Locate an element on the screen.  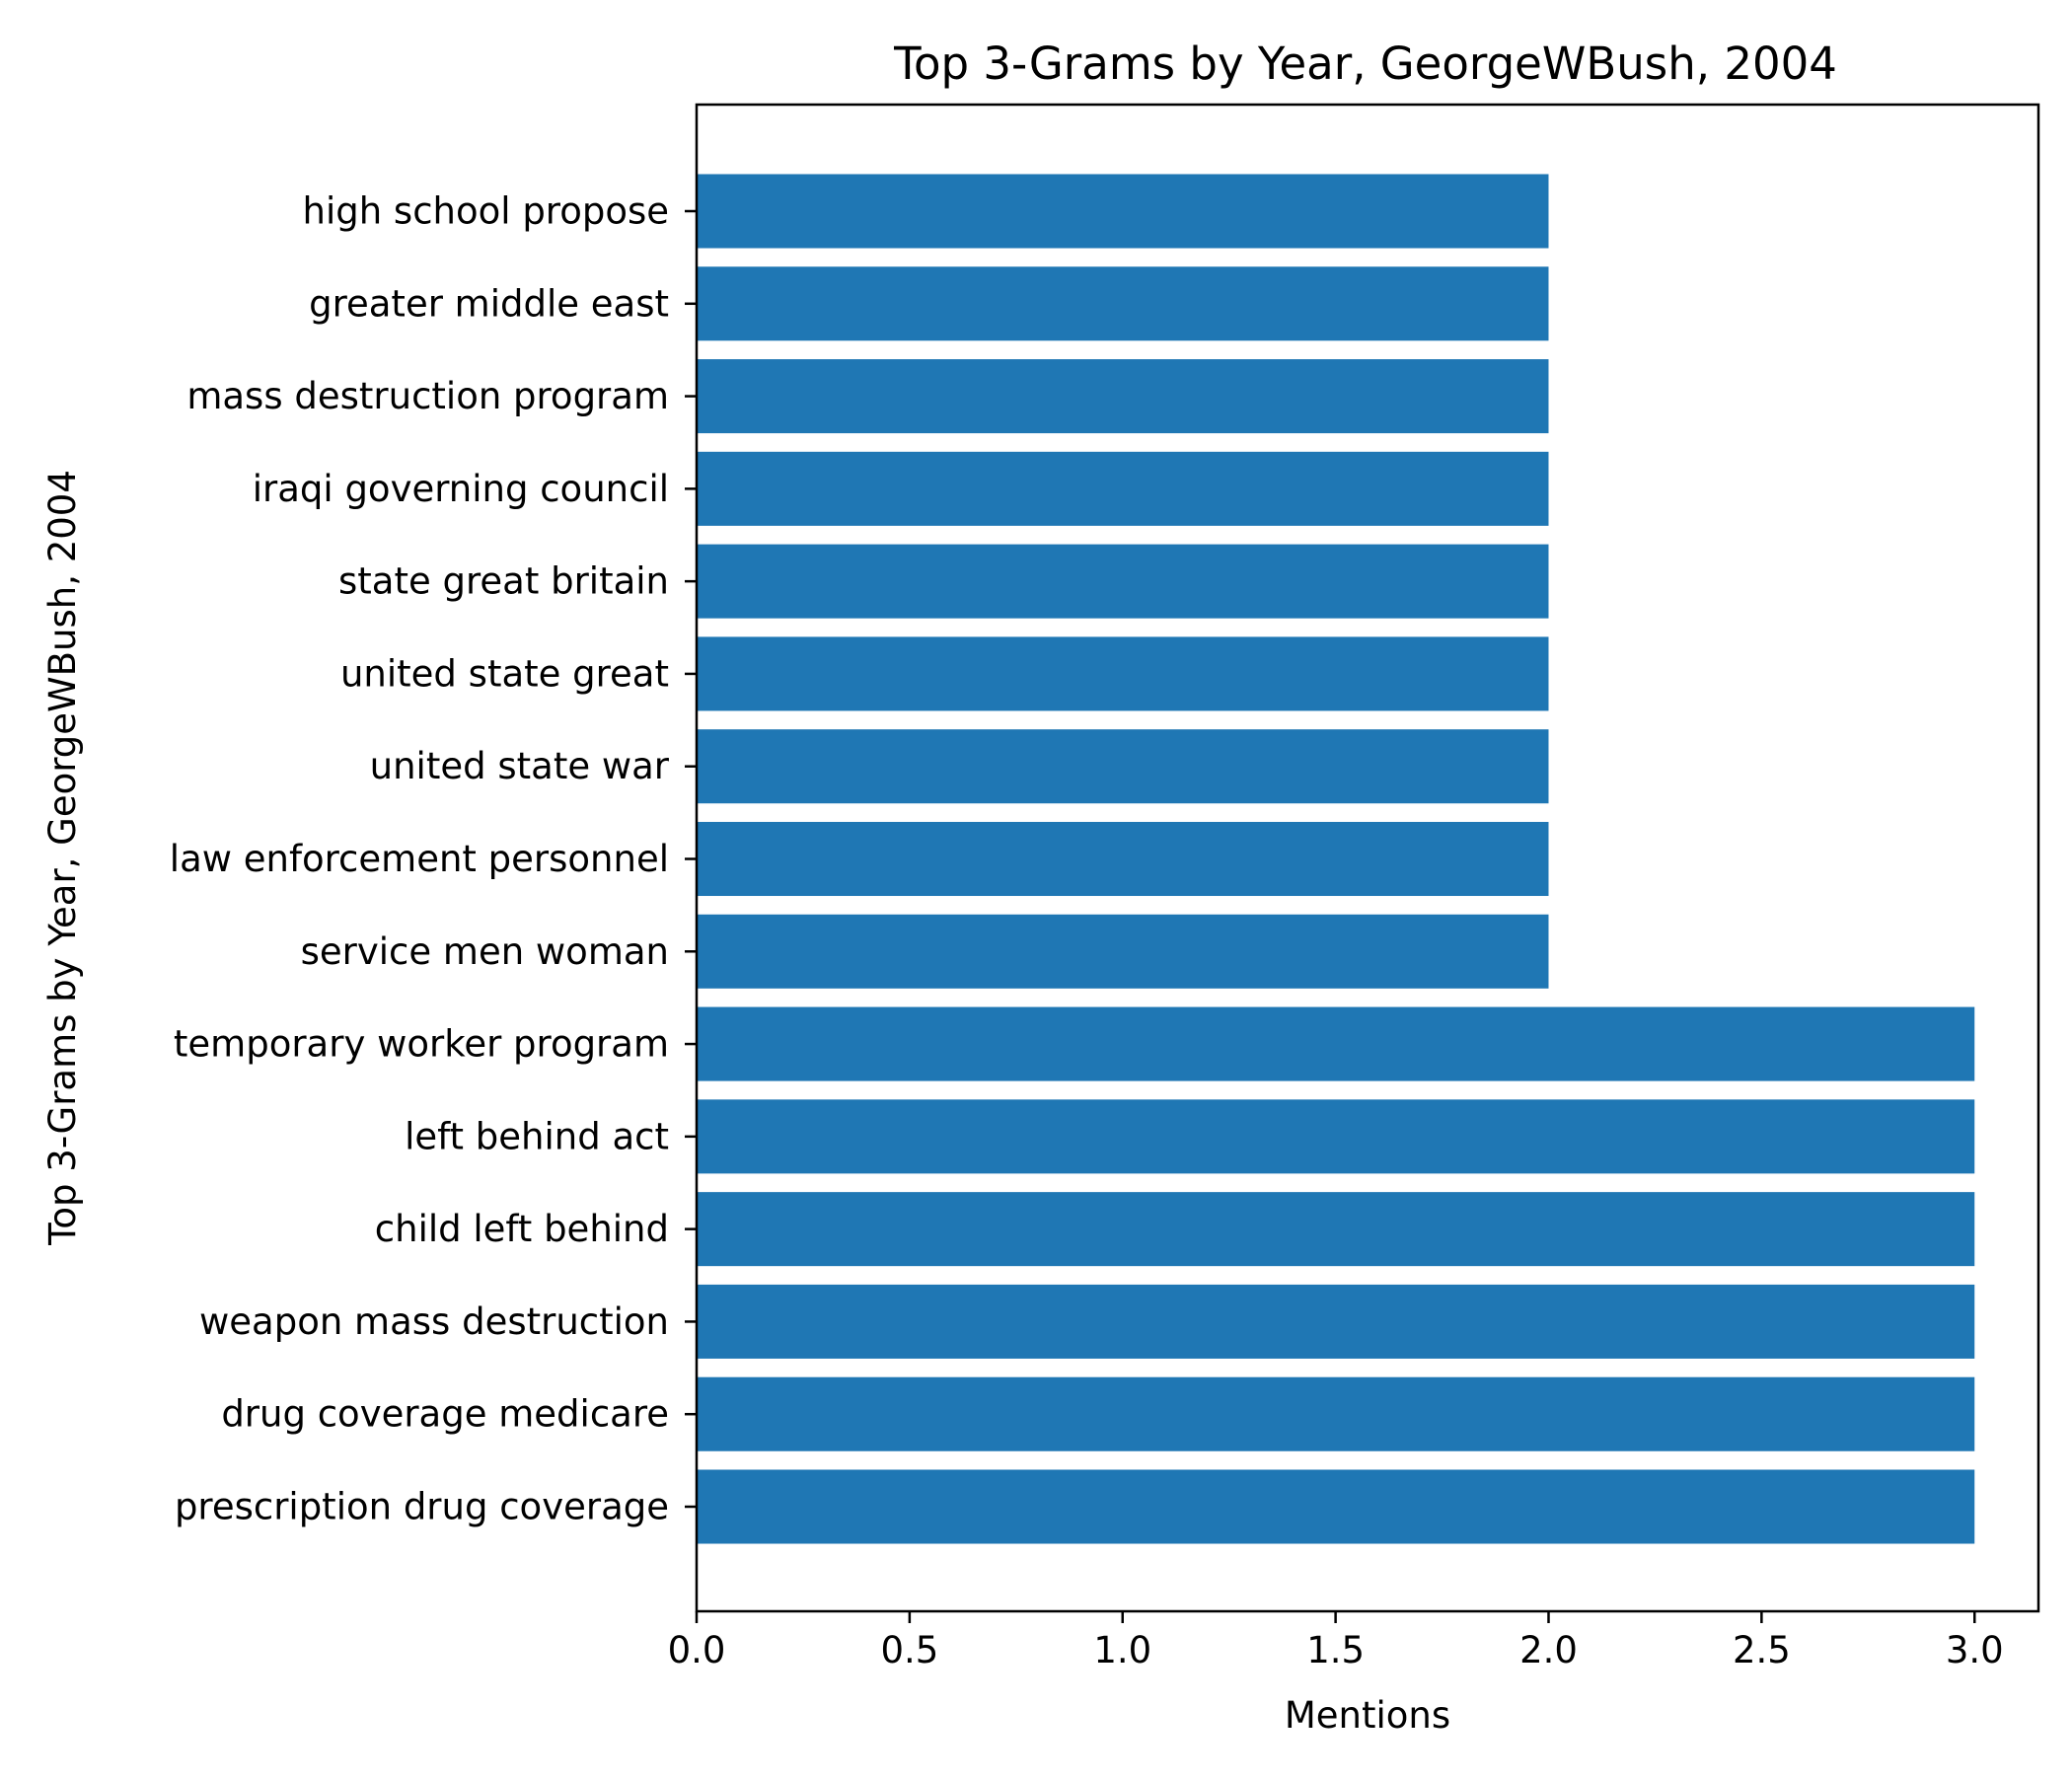
category-label: child left behind is located at coordinates (522, 1229).